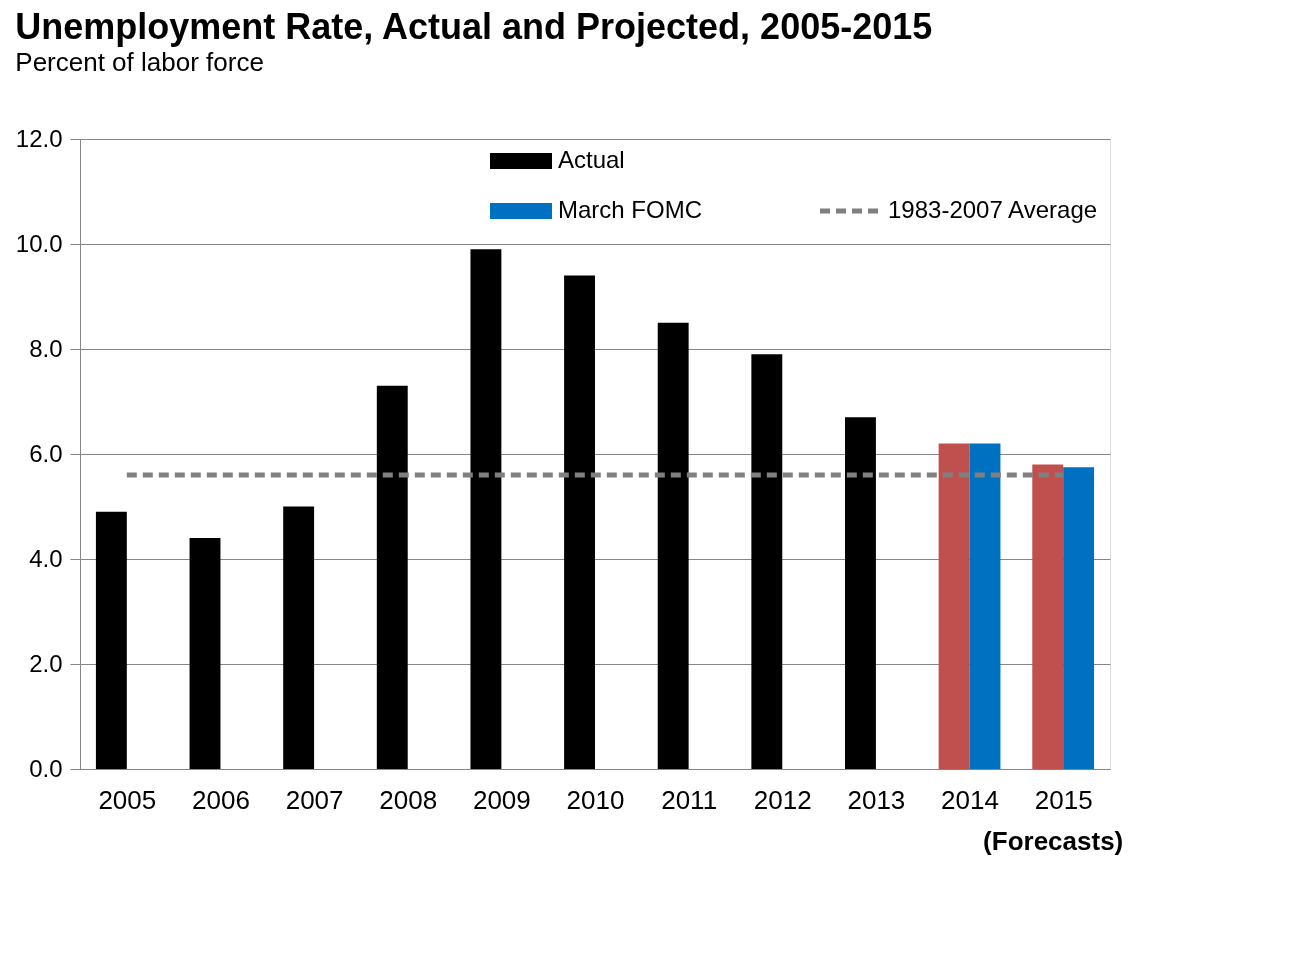  Describe the element at coordinates (221, 799) in the screenshot. I see `x-tick-label: 2006` at that location.